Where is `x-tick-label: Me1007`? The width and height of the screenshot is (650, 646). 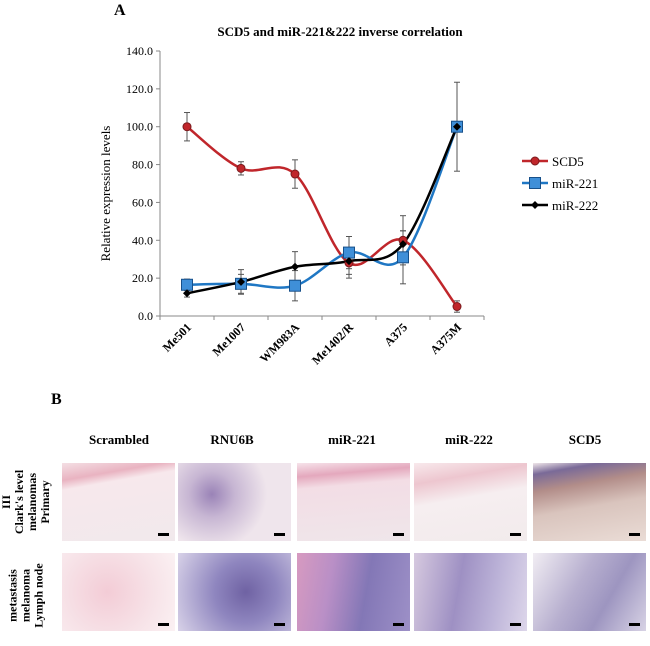 x-tick-label: Me1007 is located at coordinates (228, 339).